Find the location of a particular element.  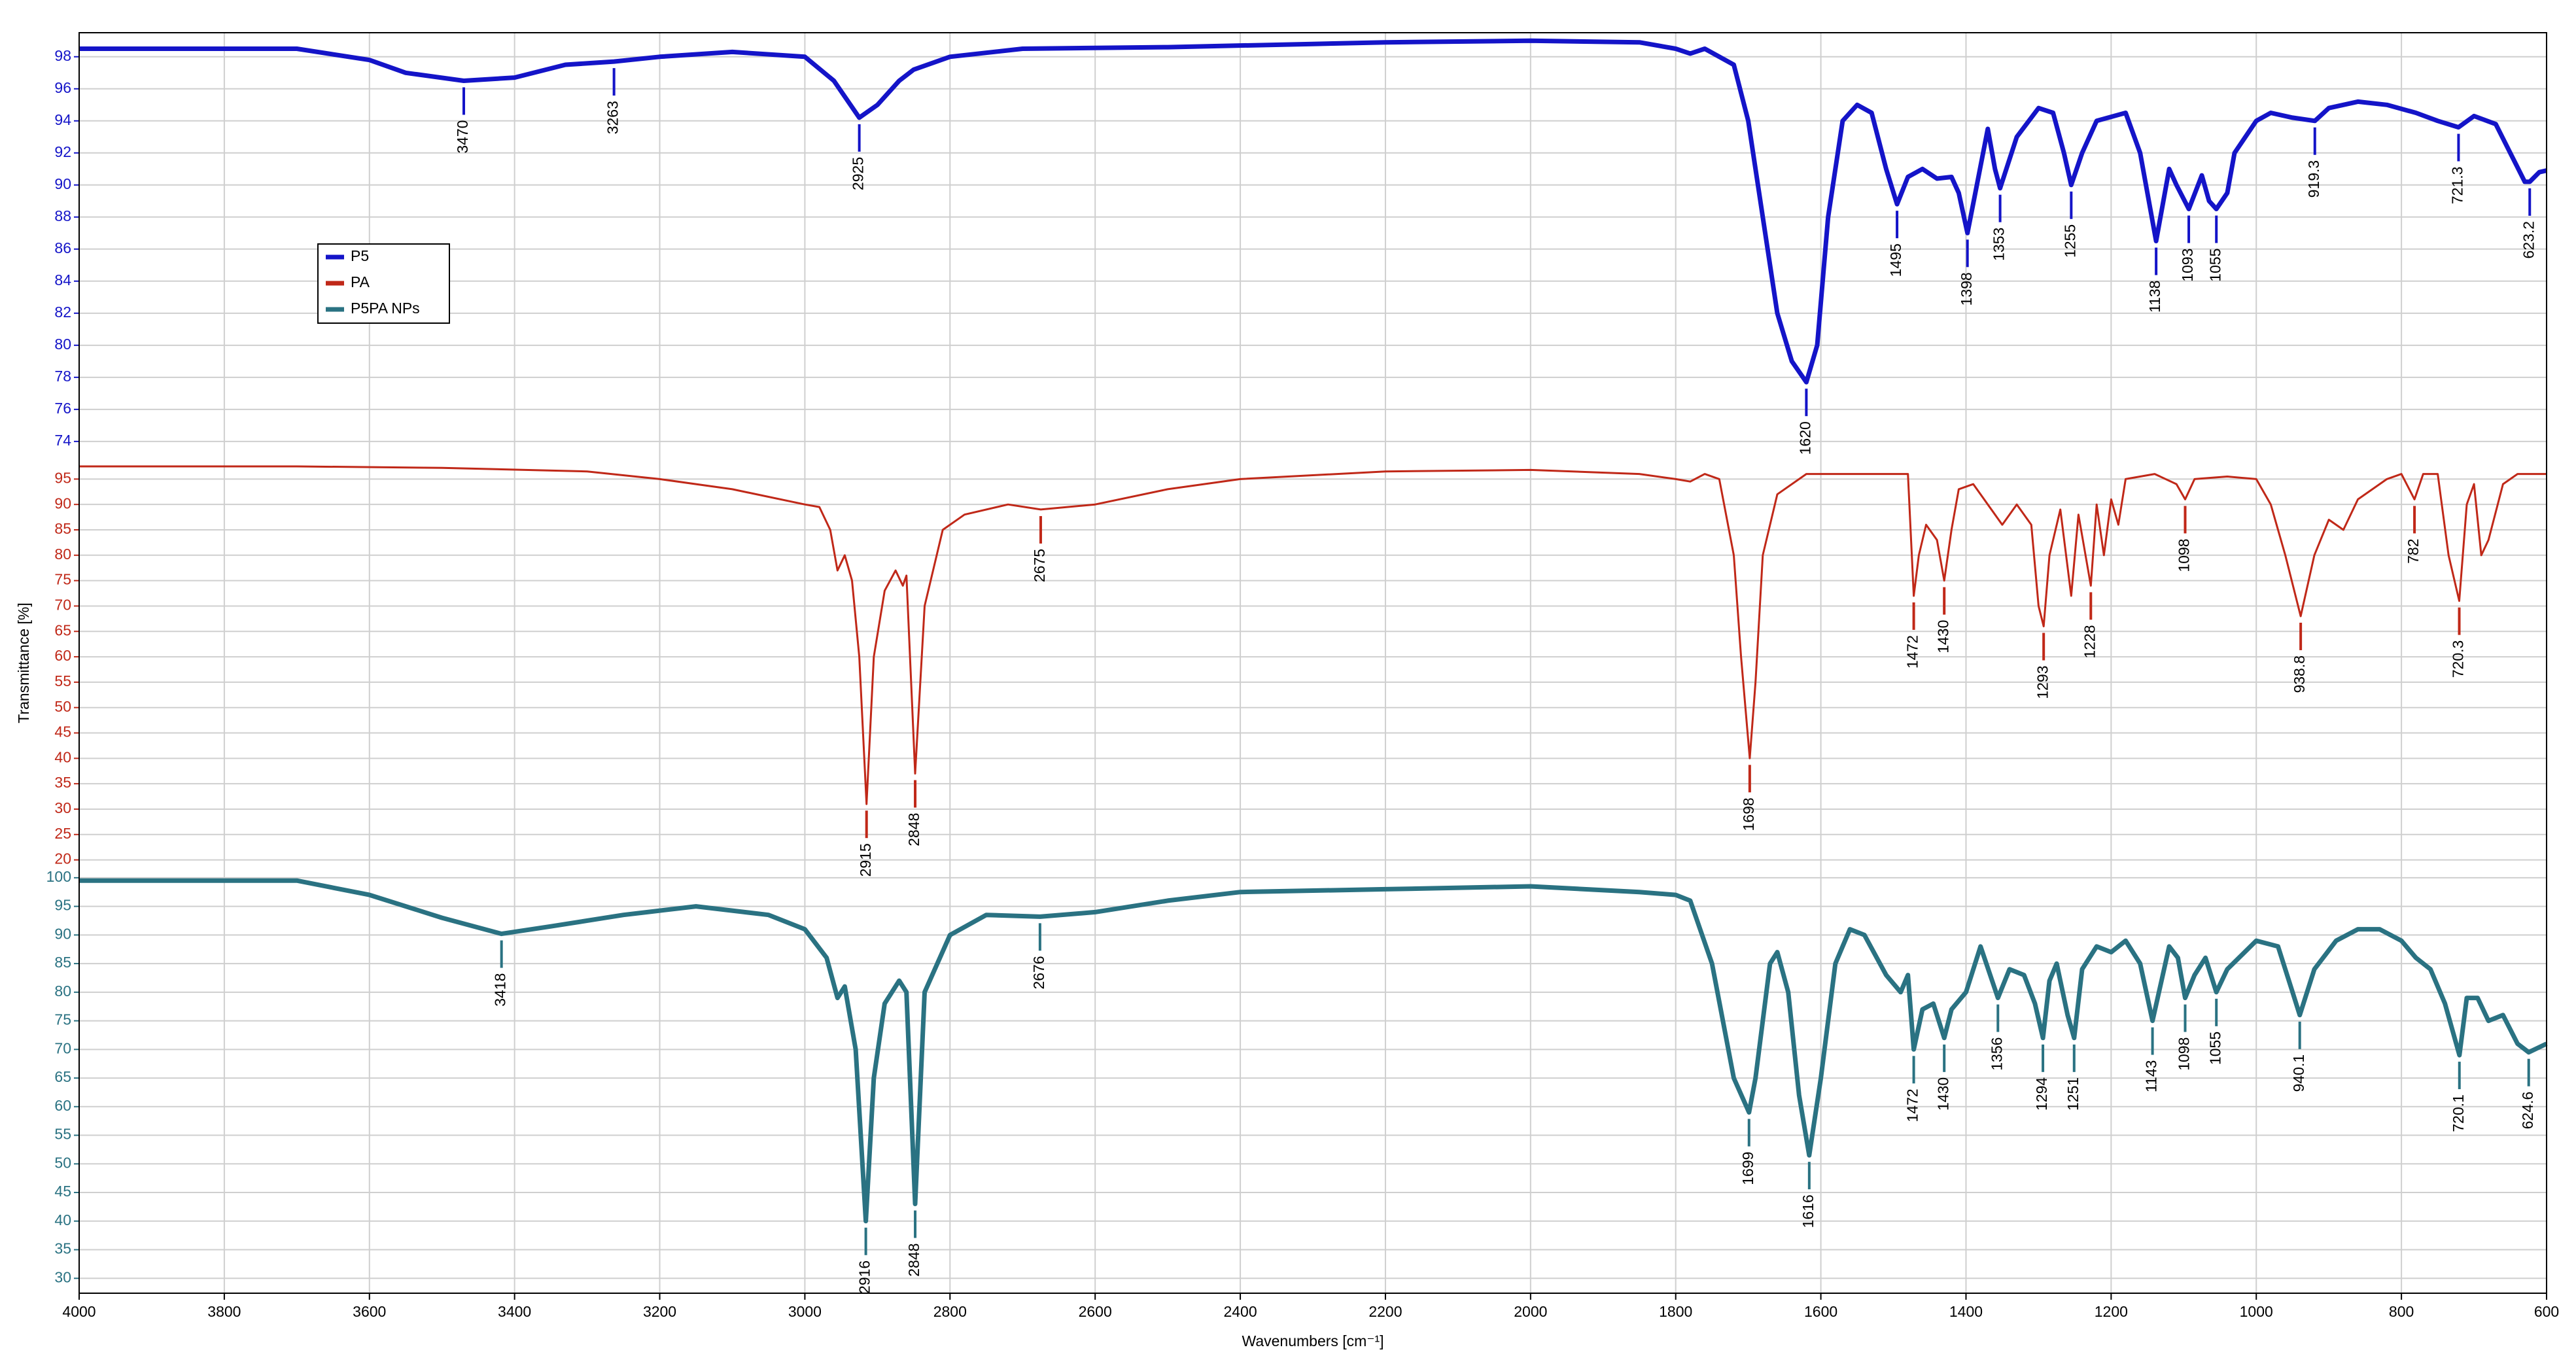

x-tick-label: 4000 is located at coordinates (79, 1311).